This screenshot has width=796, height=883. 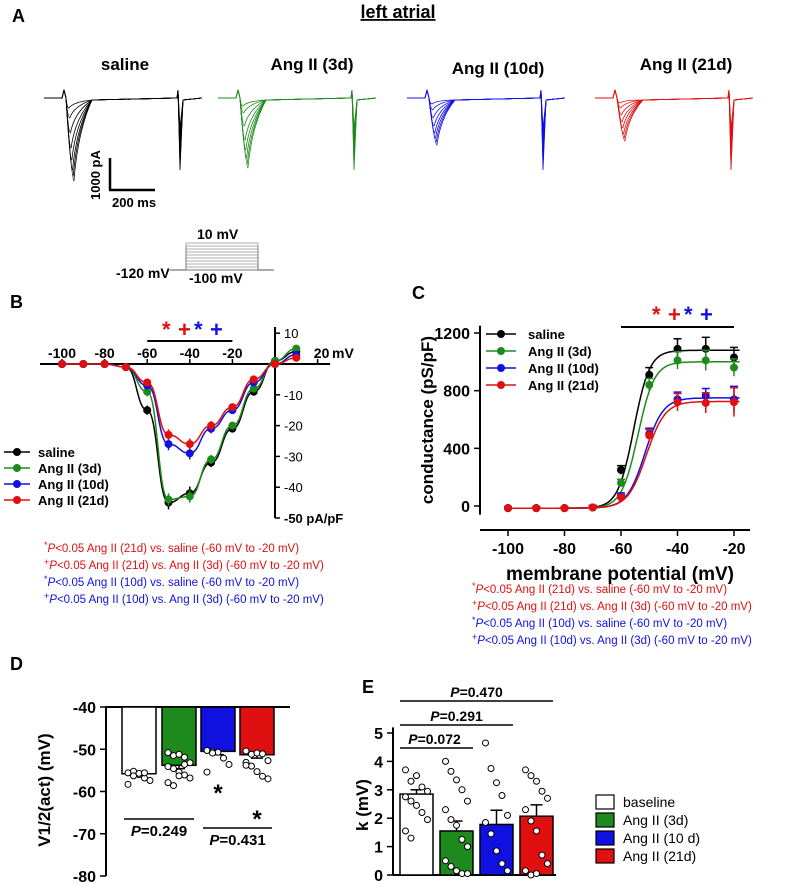 What do you see at coordinates (134, 202) in the screenshot?
I see `scale-bar-x-label: 200 ms` at bounding box center [134, 202].